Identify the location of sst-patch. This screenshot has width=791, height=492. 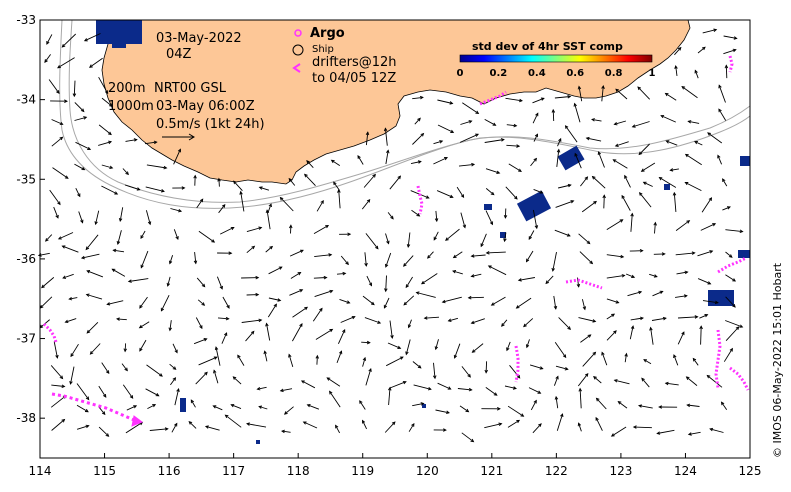
(667, 187).